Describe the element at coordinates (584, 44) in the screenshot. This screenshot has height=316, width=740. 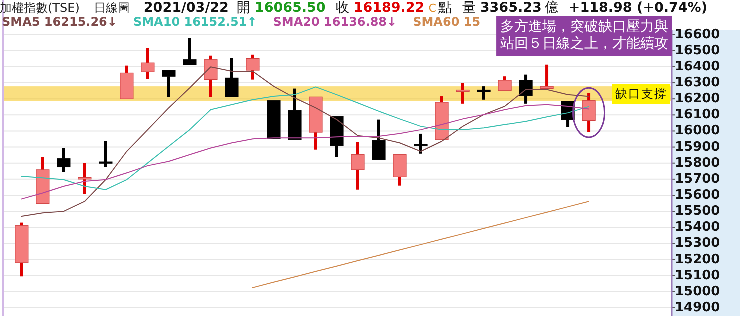
I see `annotation: 站回５日線之上，才能續攻` at that location.